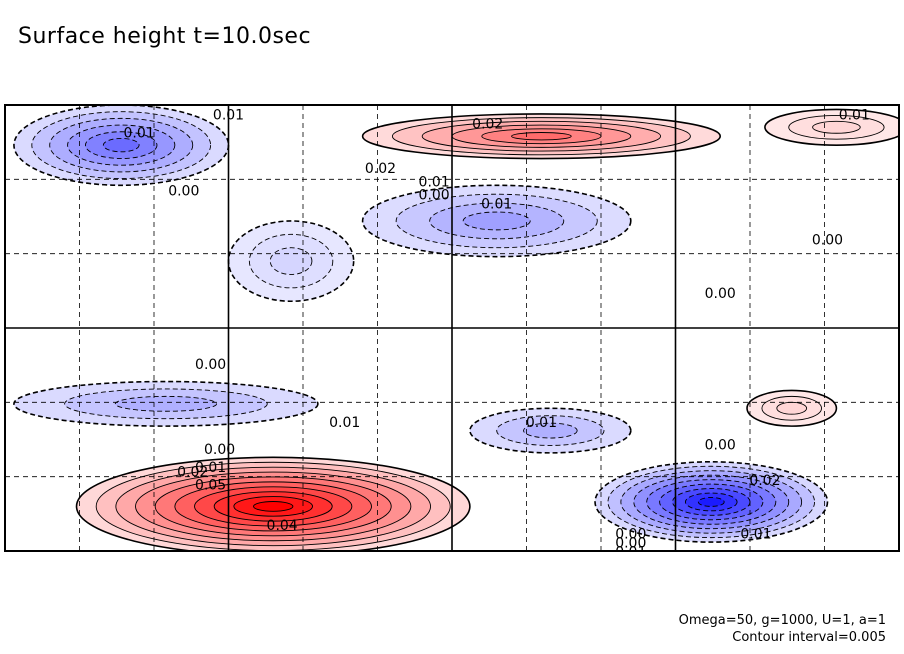  What do you see at coordinates (165, 36) in the screenshot?
I see `chart-title: Surface height t=10.0sec` at bounding box center [165, 36].